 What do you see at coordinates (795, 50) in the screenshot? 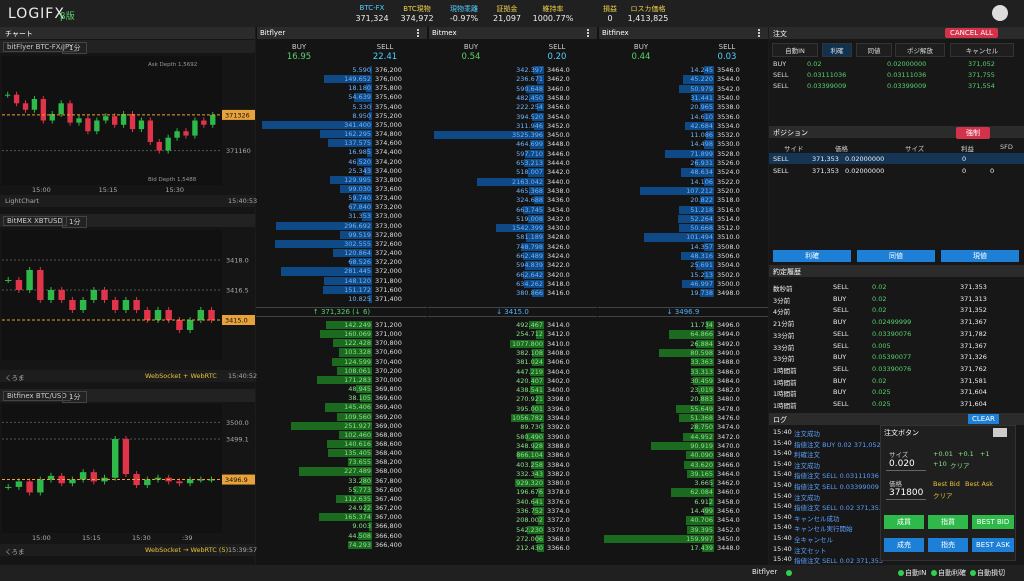
I see `order-tab: 自動IN` at bounding box center [795, 50].